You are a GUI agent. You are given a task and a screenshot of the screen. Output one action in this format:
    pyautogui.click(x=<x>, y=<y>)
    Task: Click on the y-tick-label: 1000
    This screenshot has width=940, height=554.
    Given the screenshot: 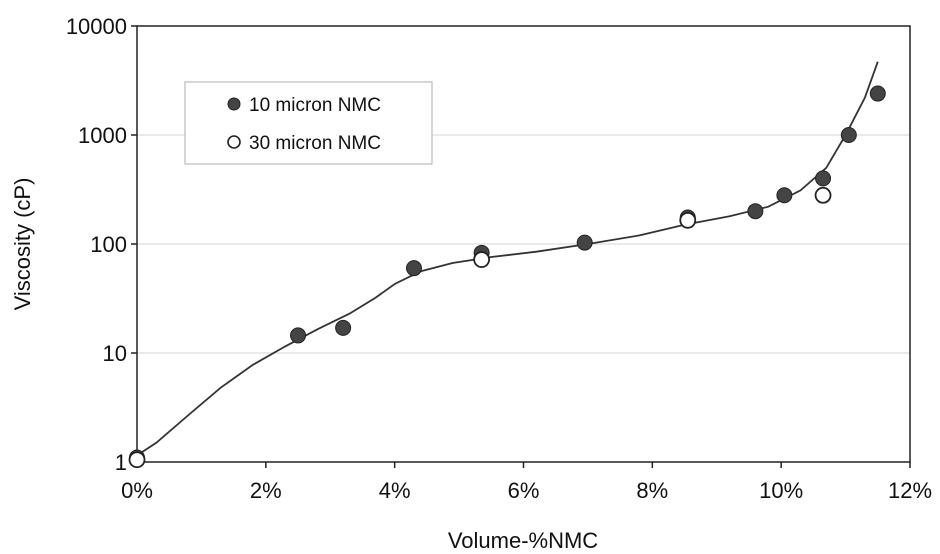 What is the action you would take?
    pyautogui.click(x=102, y=135)
    